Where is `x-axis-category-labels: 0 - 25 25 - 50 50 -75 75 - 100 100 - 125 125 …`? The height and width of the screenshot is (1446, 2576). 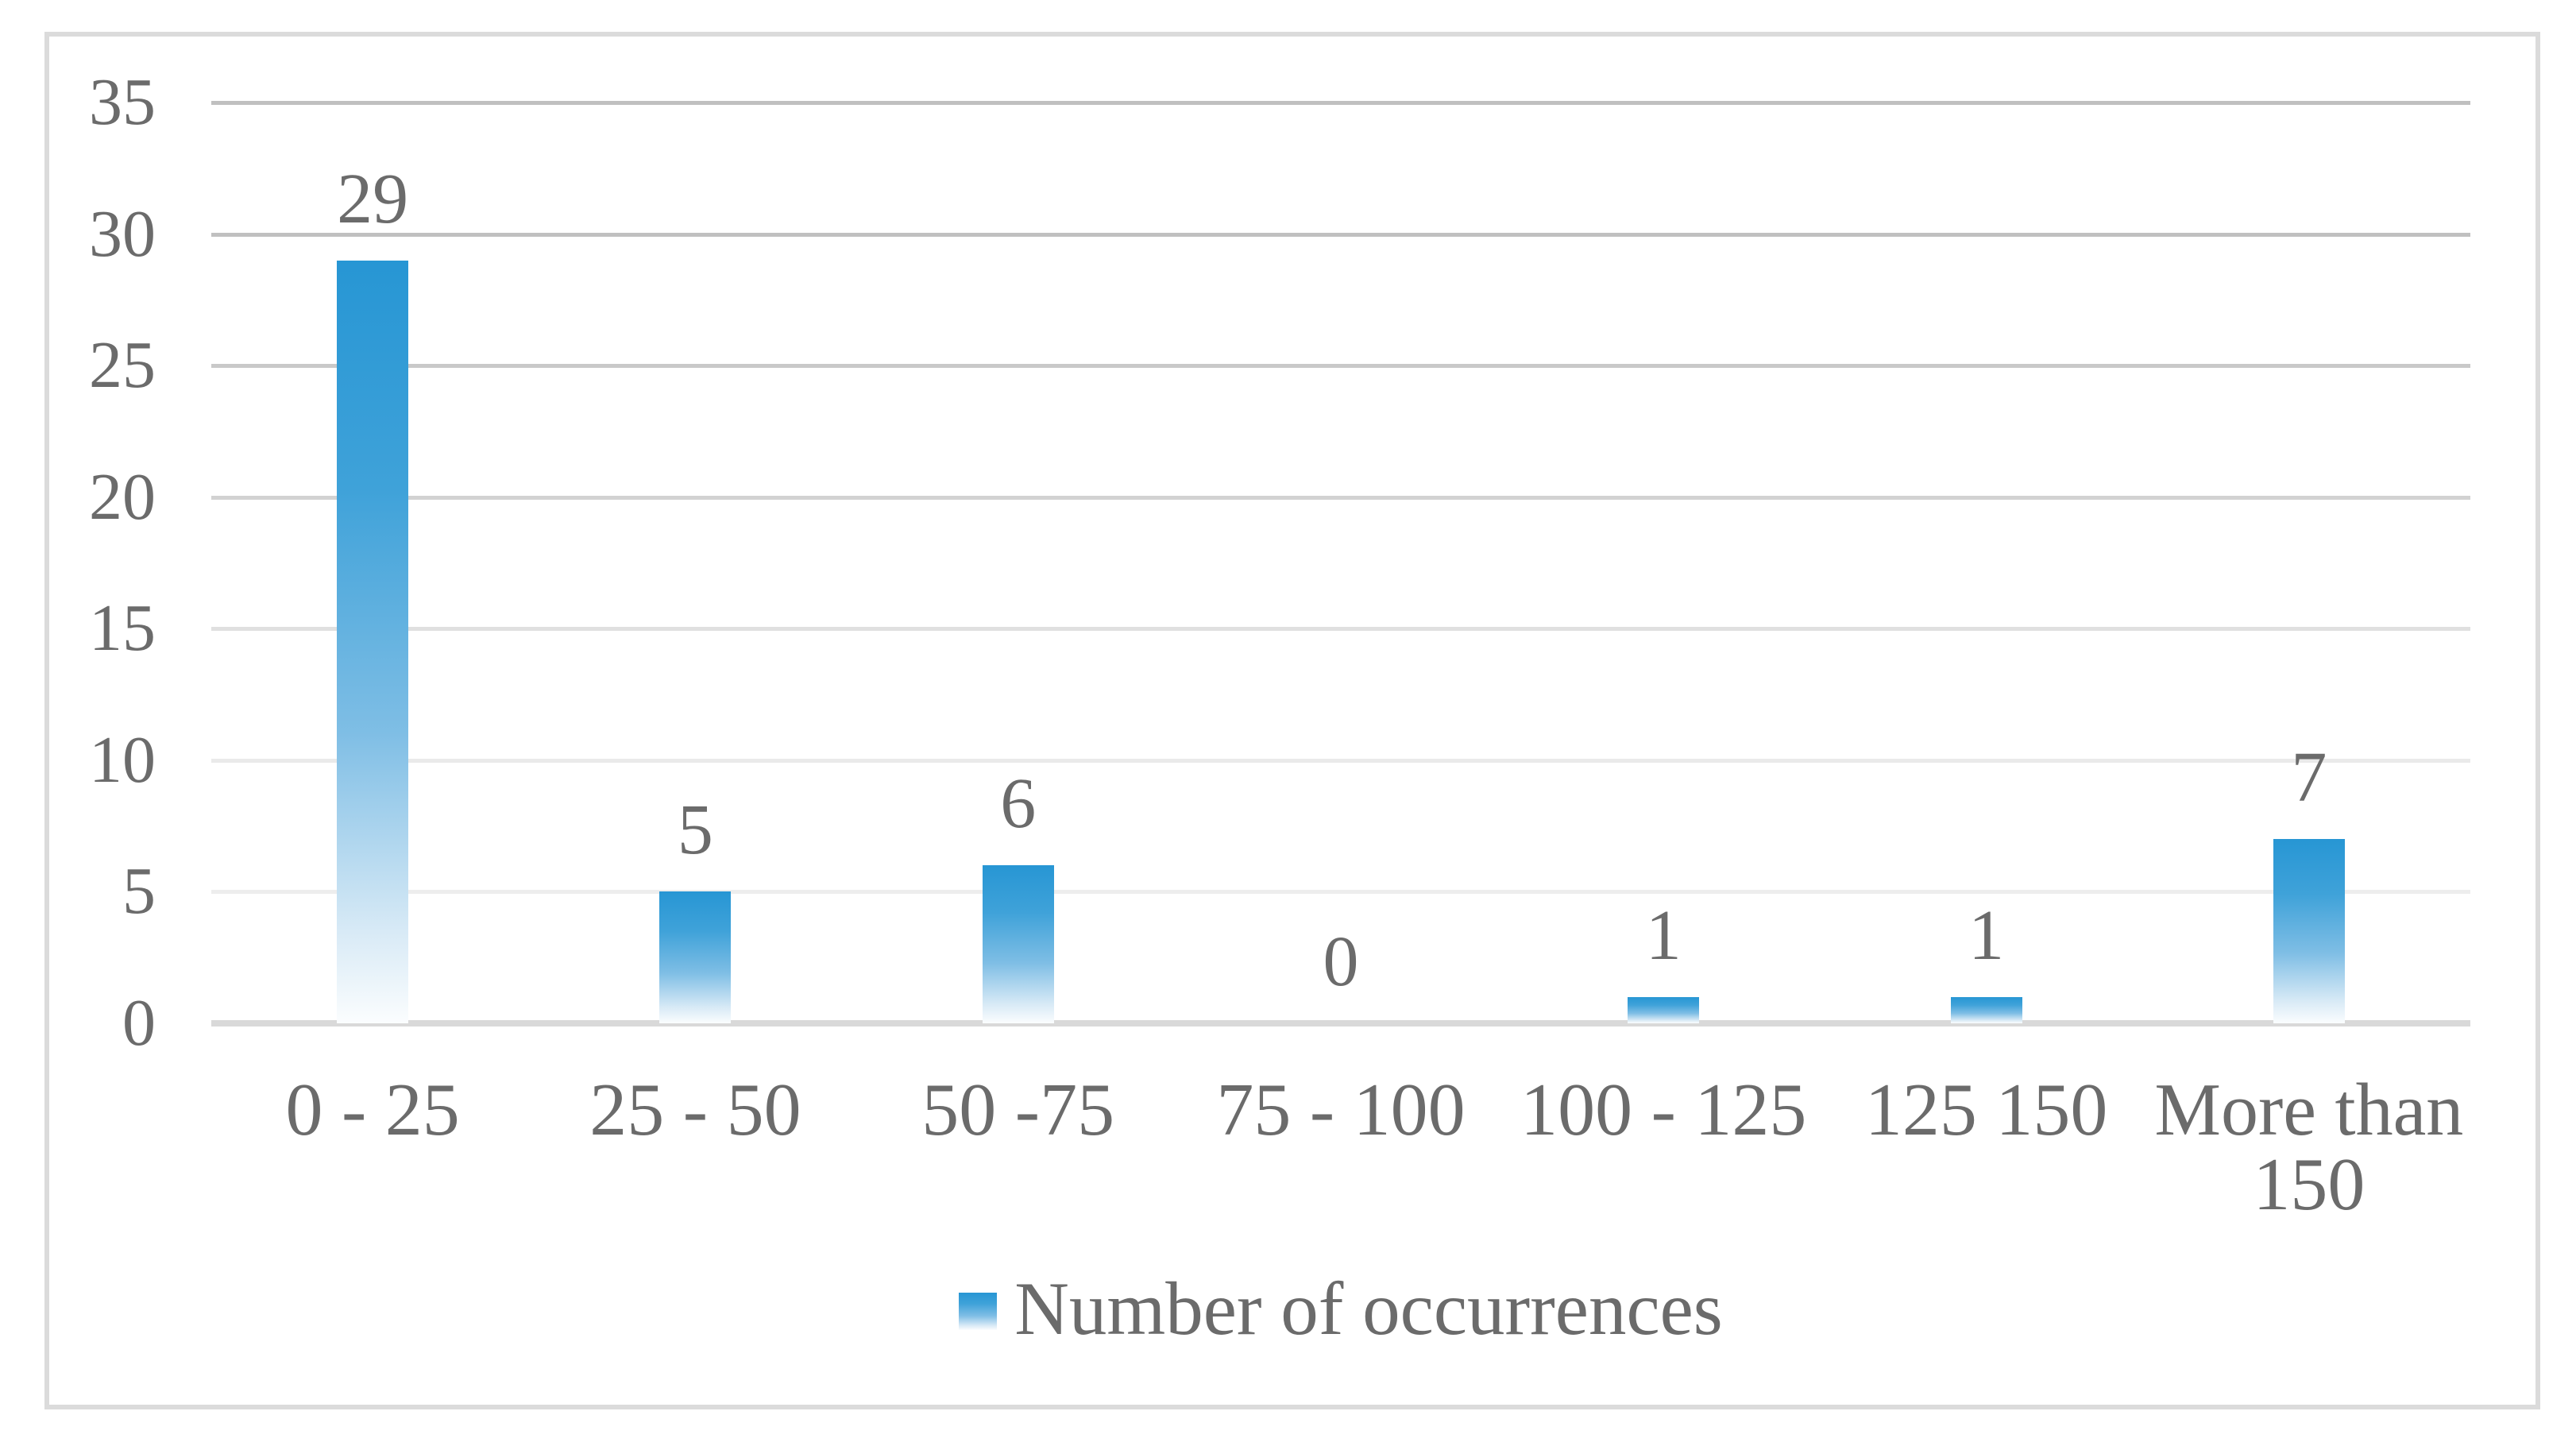
x-axis-category-labels: 0 - 25 25 - 50 50 -75 75 - 100 100 - 125 125 … is located at coordinates (1340, 1164).